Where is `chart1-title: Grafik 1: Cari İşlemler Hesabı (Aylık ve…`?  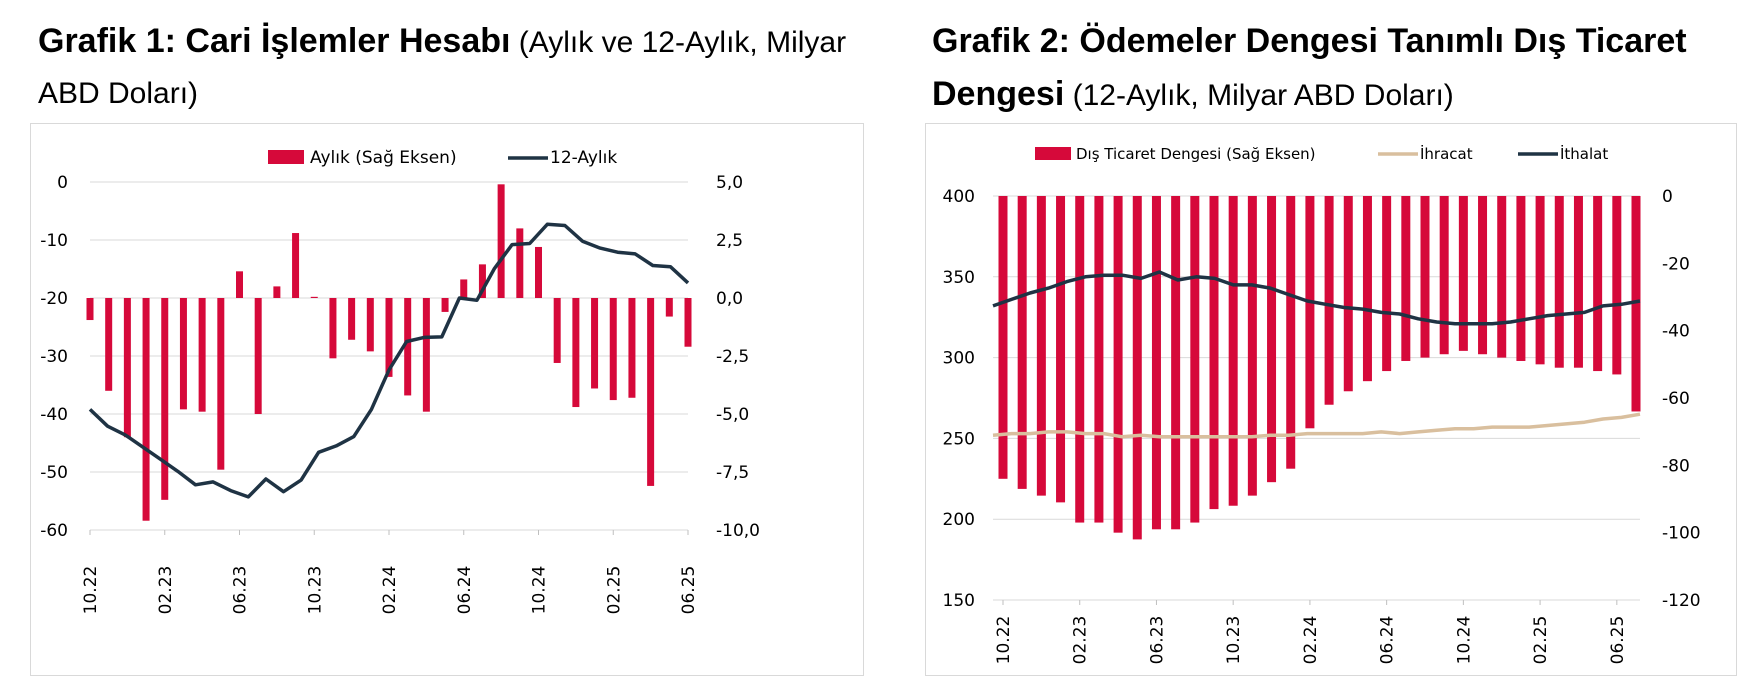 chart1-title: Grafik 1: Cari İşlemler Hesabı (Aylık ve… is located at coordinates (458, 70).